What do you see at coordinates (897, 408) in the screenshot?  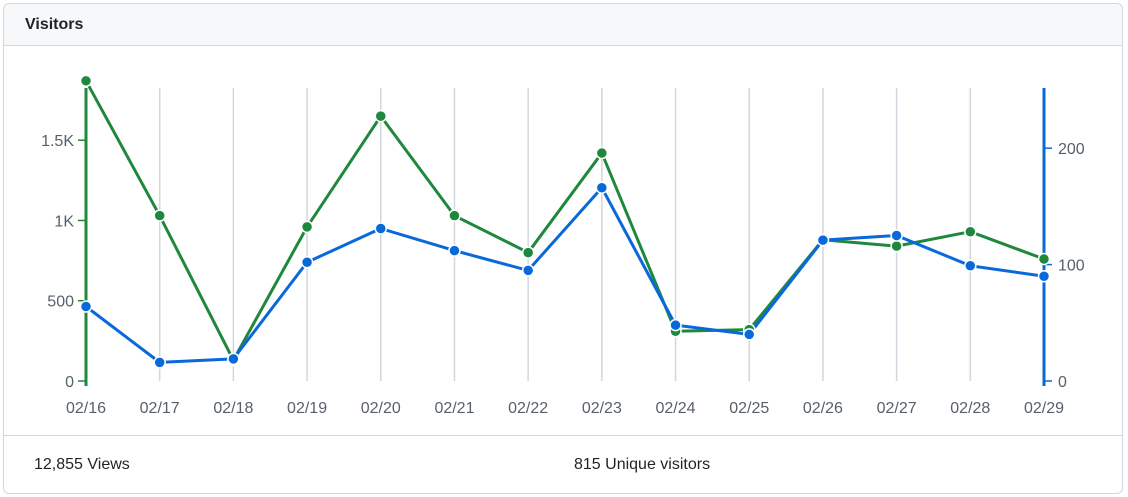 I see `x-tick-label: 02/27` at bounding box center [897, 408].